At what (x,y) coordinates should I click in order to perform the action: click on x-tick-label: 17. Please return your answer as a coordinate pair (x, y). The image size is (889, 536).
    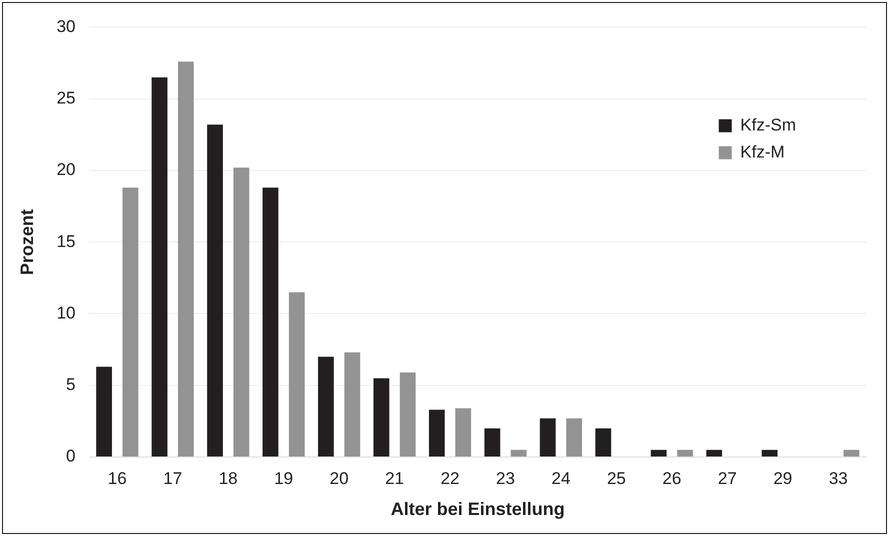
    Looking at the image, I should click on (172, 478).